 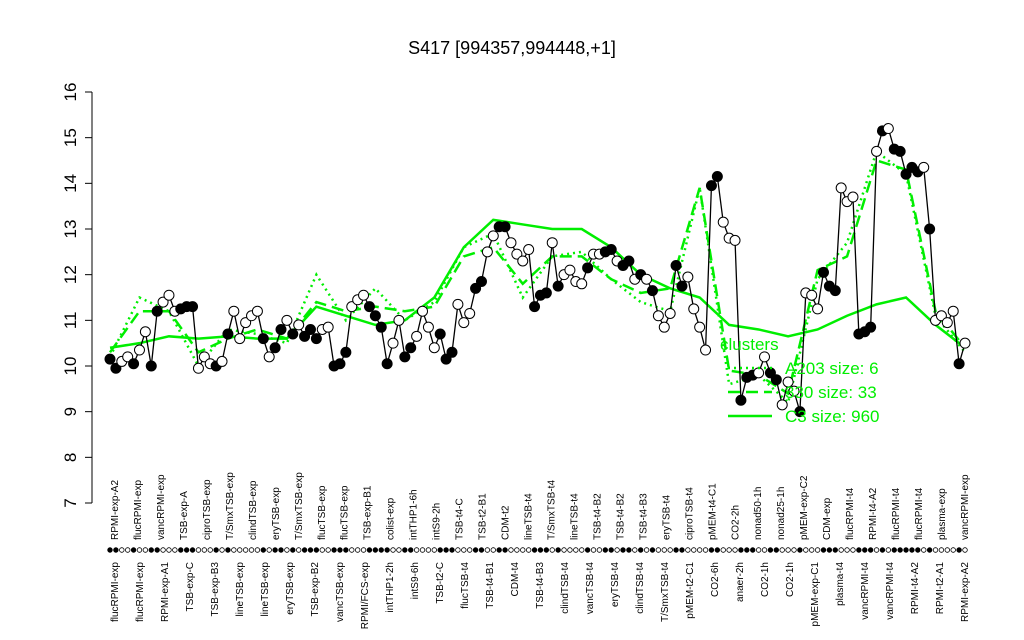 I want to click on category-label: TSB-exp-B2, so click(x=315, y=589).